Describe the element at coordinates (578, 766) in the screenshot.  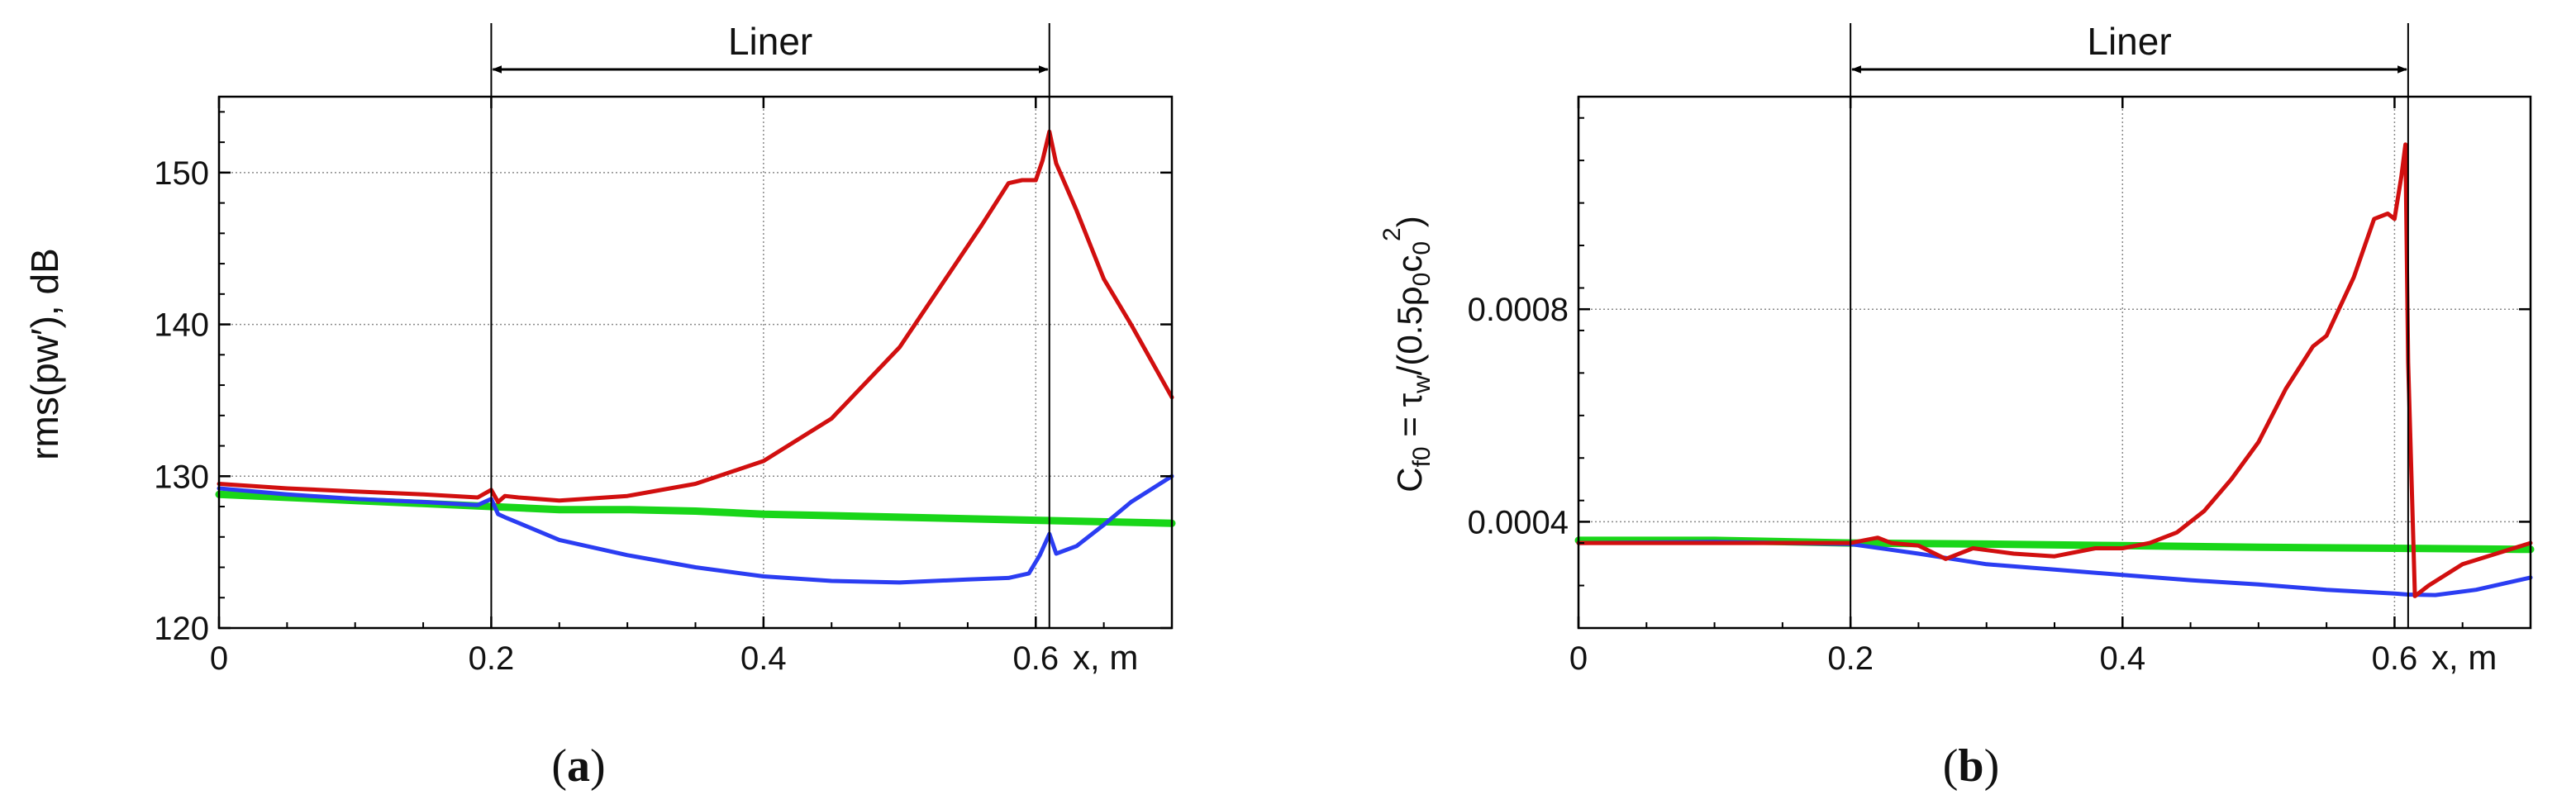
I see `panel-label-a: (a)` at that location.